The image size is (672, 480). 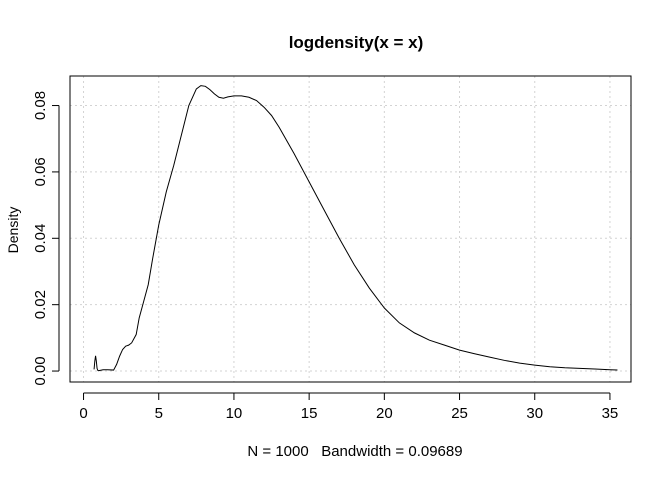 What do you see at coordinates (384, 413) in the screenshot?
I see `x-tick-label-4: 20` at bounding box center [384, 413].